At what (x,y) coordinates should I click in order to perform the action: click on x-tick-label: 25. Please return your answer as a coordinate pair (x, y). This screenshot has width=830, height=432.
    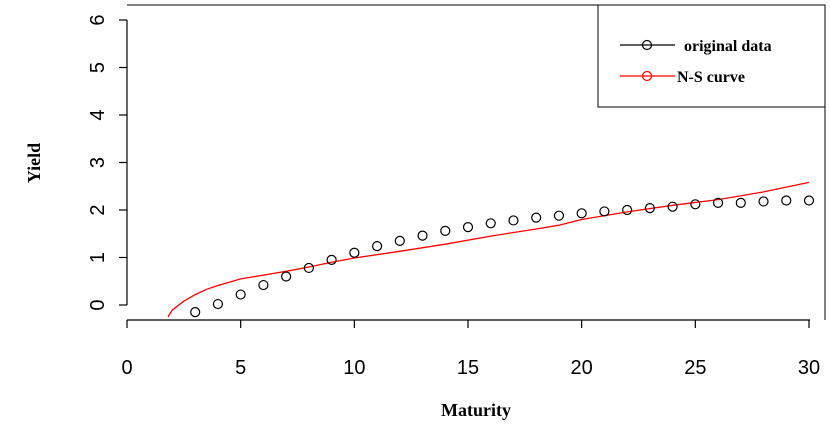
    Looking at the image, I should click on (695, 368).